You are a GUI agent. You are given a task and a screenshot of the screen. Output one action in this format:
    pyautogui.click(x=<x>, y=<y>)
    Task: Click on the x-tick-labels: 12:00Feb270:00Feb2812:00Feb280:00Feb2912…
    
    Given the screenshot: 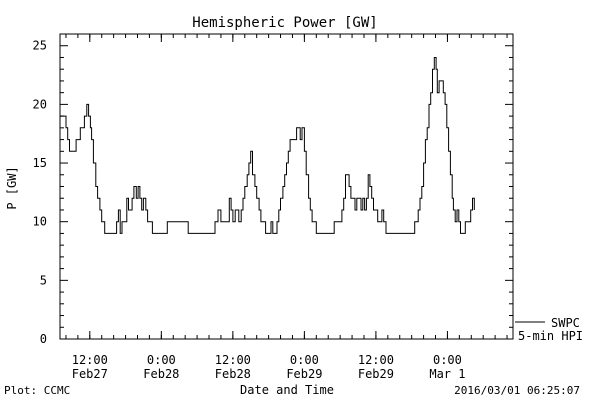 What is the action you would take?
    pyautogui.click(x=269, y=367)
    